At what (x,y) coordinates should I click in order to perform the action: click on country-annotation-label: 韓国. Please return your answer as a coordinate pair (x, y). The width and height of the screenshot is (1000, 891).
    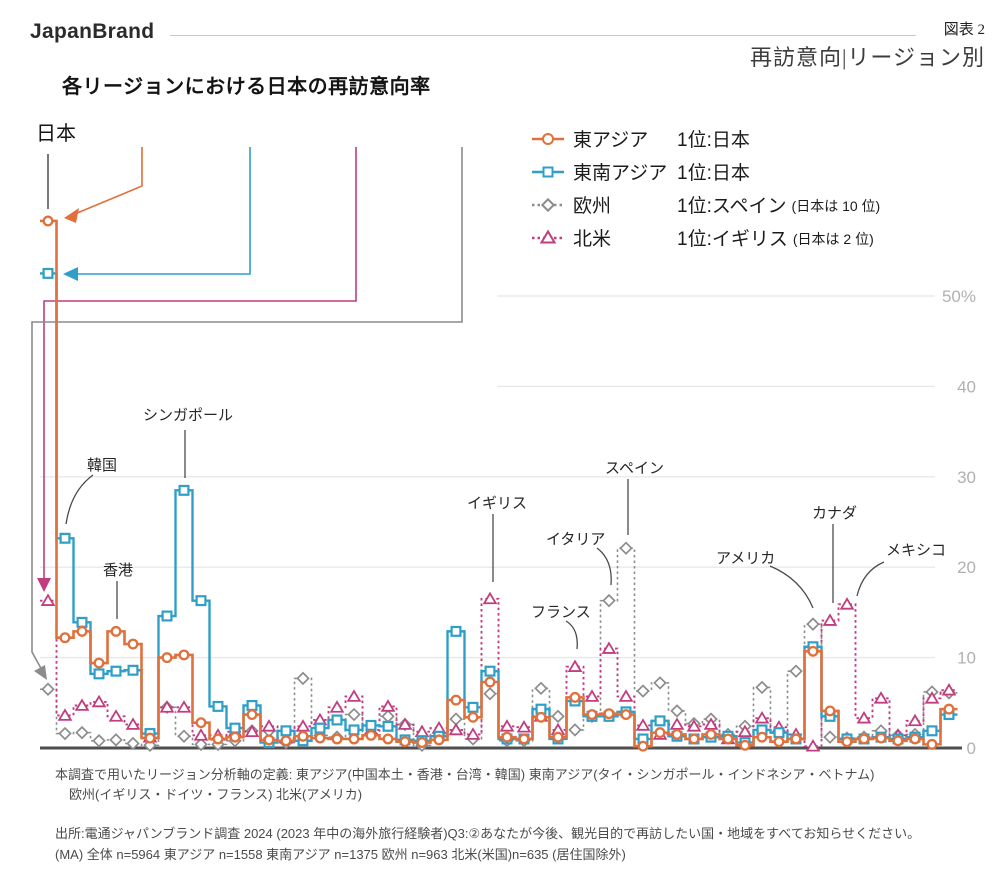
    Looking at the image, I should click on (102, 465).